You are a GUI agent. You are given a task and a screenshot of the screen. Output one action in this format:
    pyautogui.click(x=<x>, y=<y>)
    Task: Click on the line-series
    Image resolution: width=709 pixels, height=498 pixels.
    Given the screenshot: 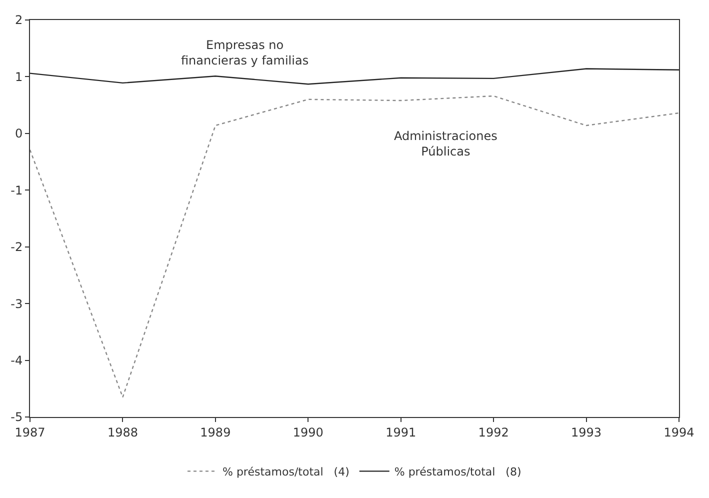 What is the action you would take?
    pyautogui.click(x=354, y=76)
    